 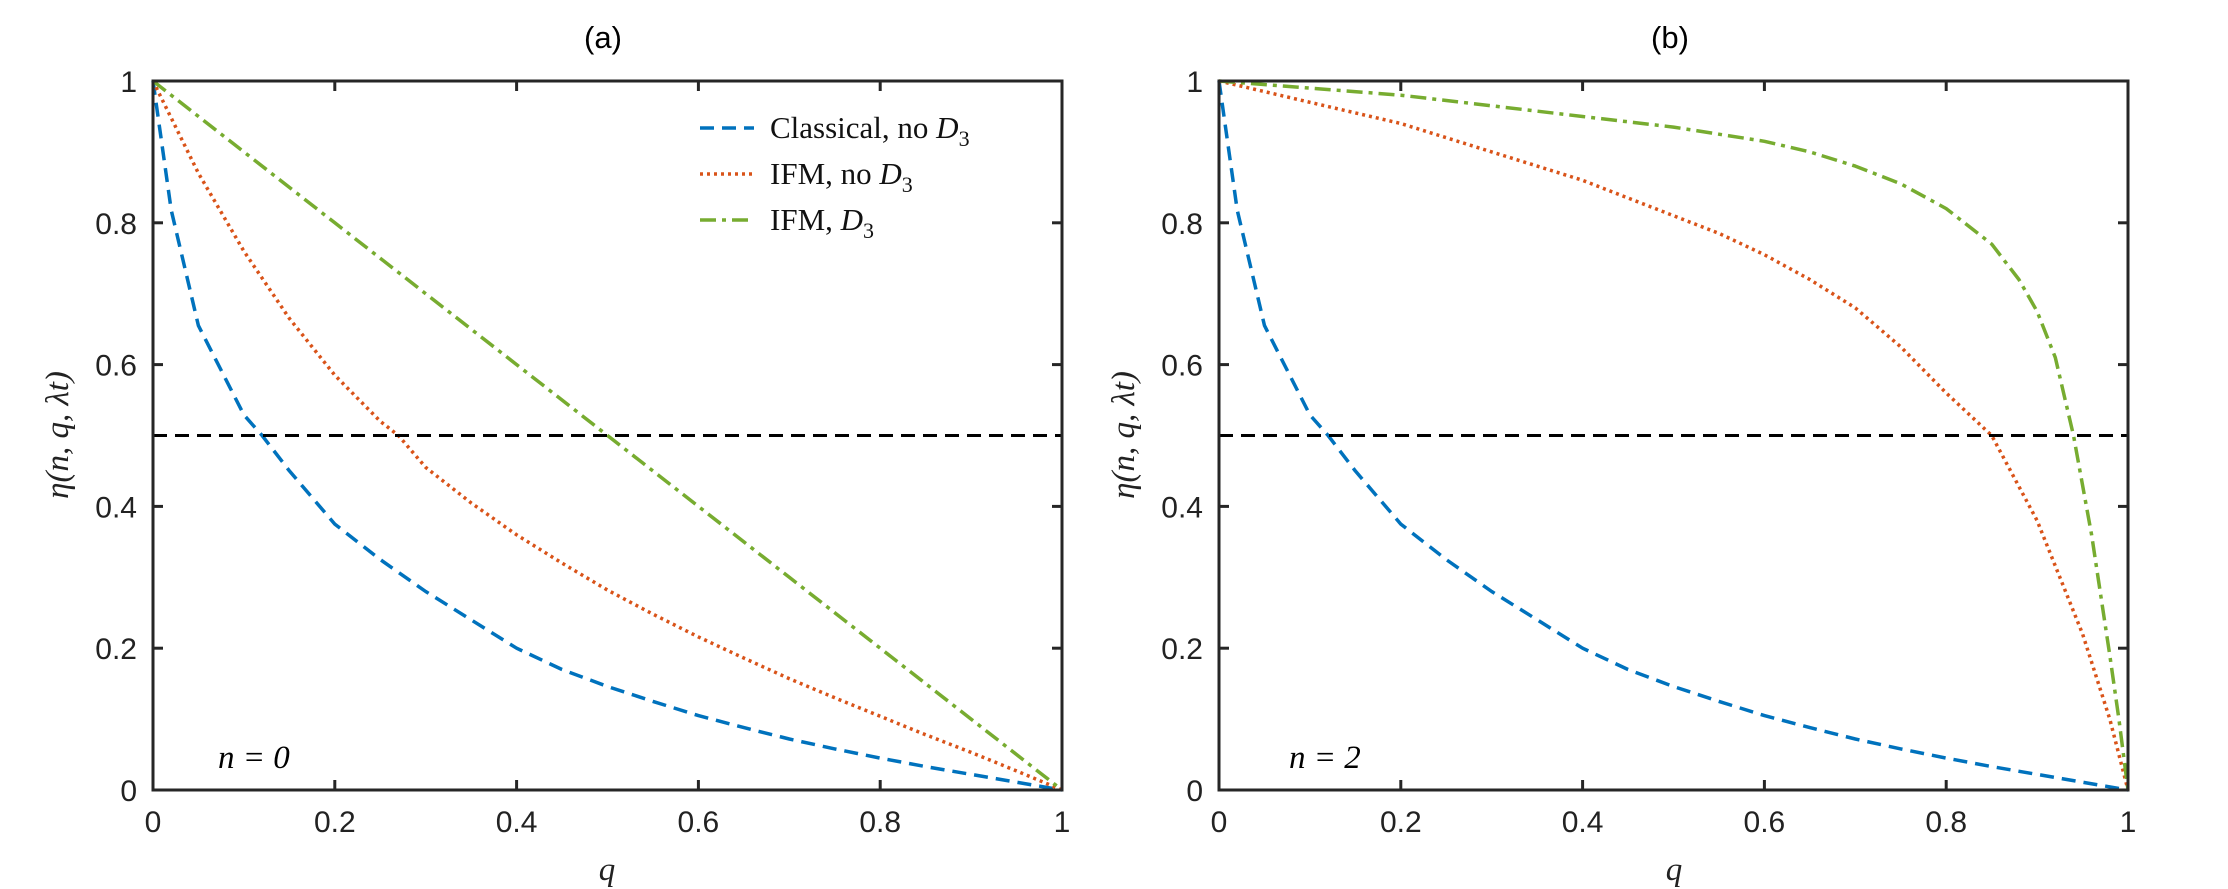 I want to click on legend-label-classical: Classical, no D3, so click(x=870, y=130).